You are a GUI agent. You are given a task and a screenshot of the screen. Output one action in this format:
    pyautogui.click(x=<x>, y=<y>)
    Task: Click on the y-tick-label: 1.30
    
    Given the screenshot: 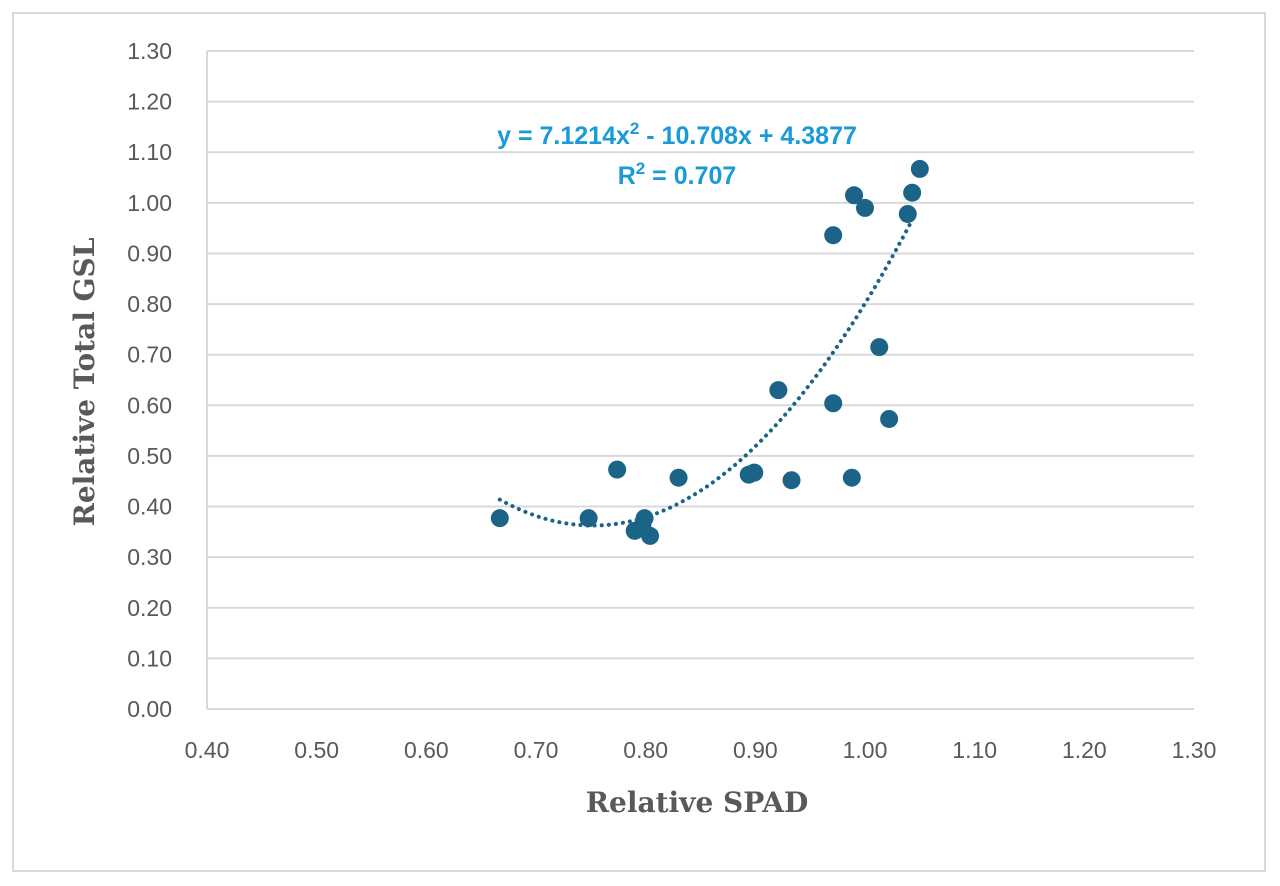 What is the action you would take?
    pyautogui.click(x=149, y=51)
    